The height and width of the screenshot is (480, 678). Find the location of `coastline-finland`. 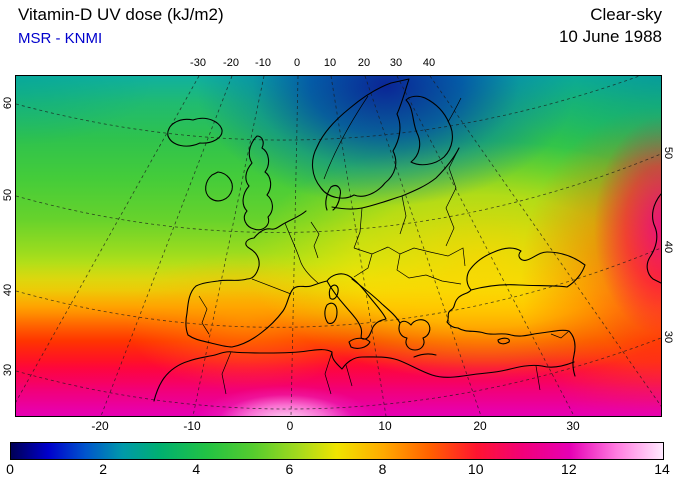

coastline-finland is located at coordinates (429, 130).